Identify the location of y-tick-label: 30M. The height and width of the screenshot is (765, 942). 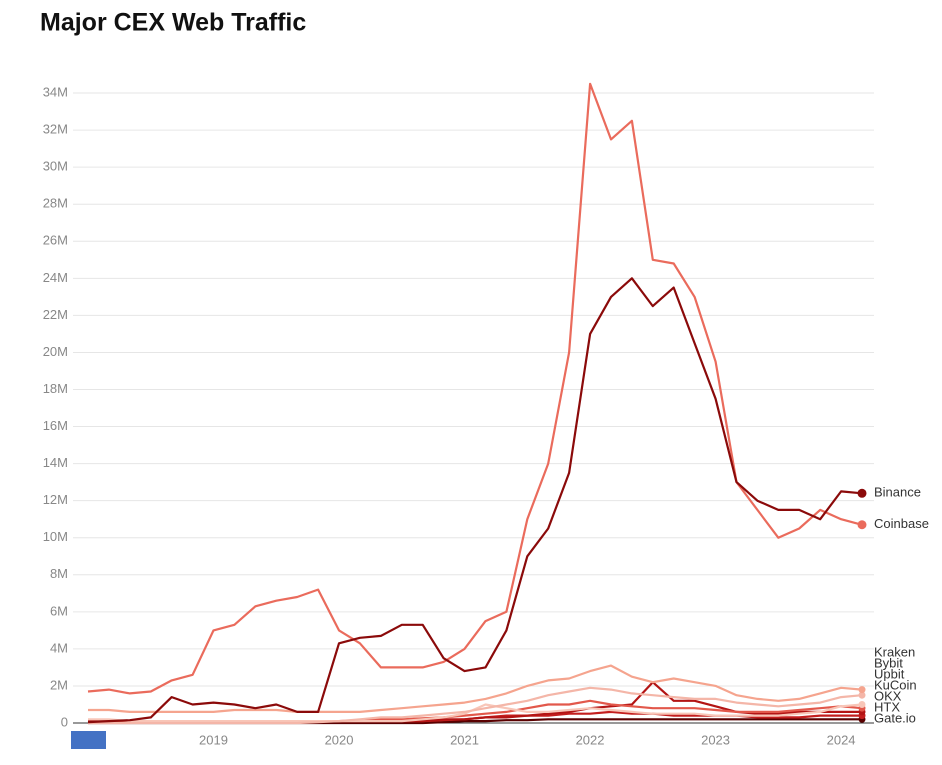
(55, 166).